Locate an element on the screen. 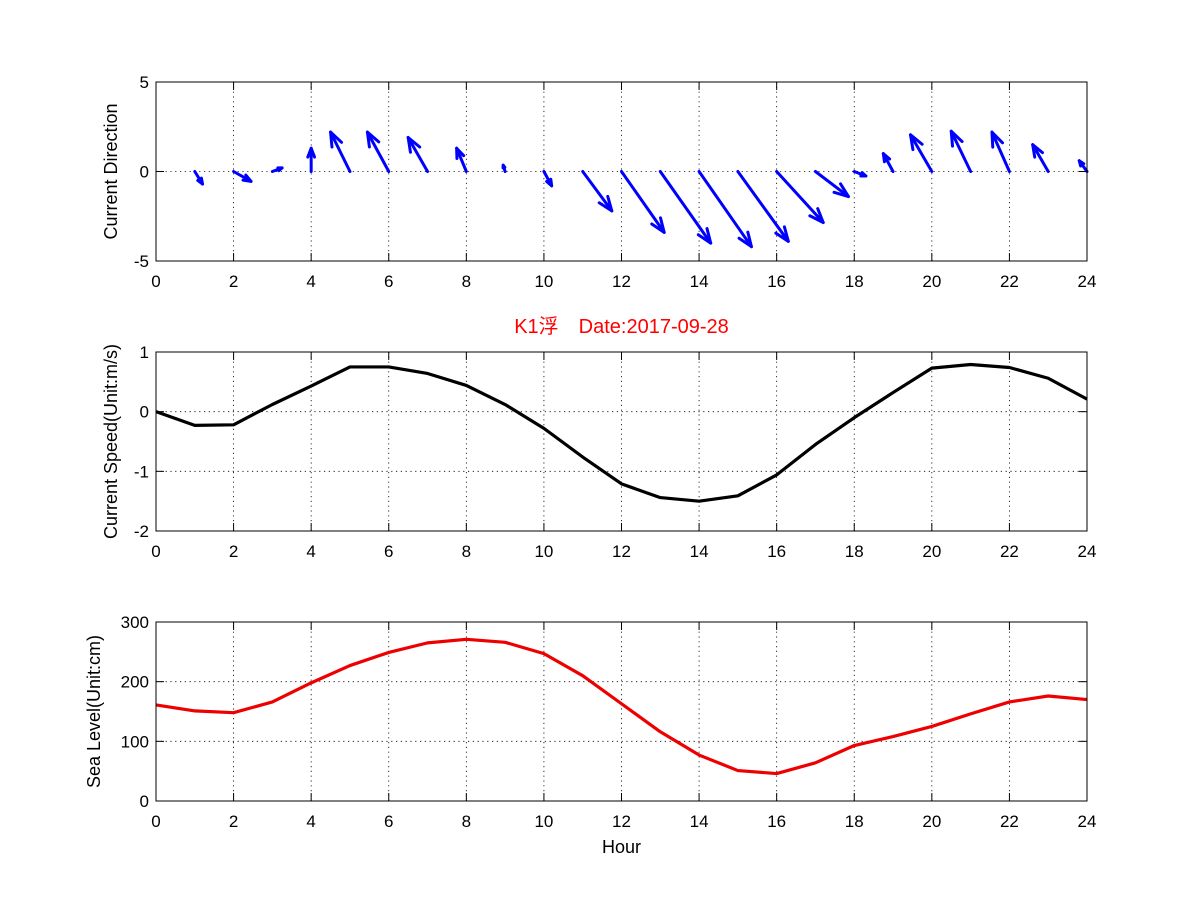 This screenshot has height=901, width=1201. current-direction-ylabel: Current Direction is located at coordinates (111, 171).